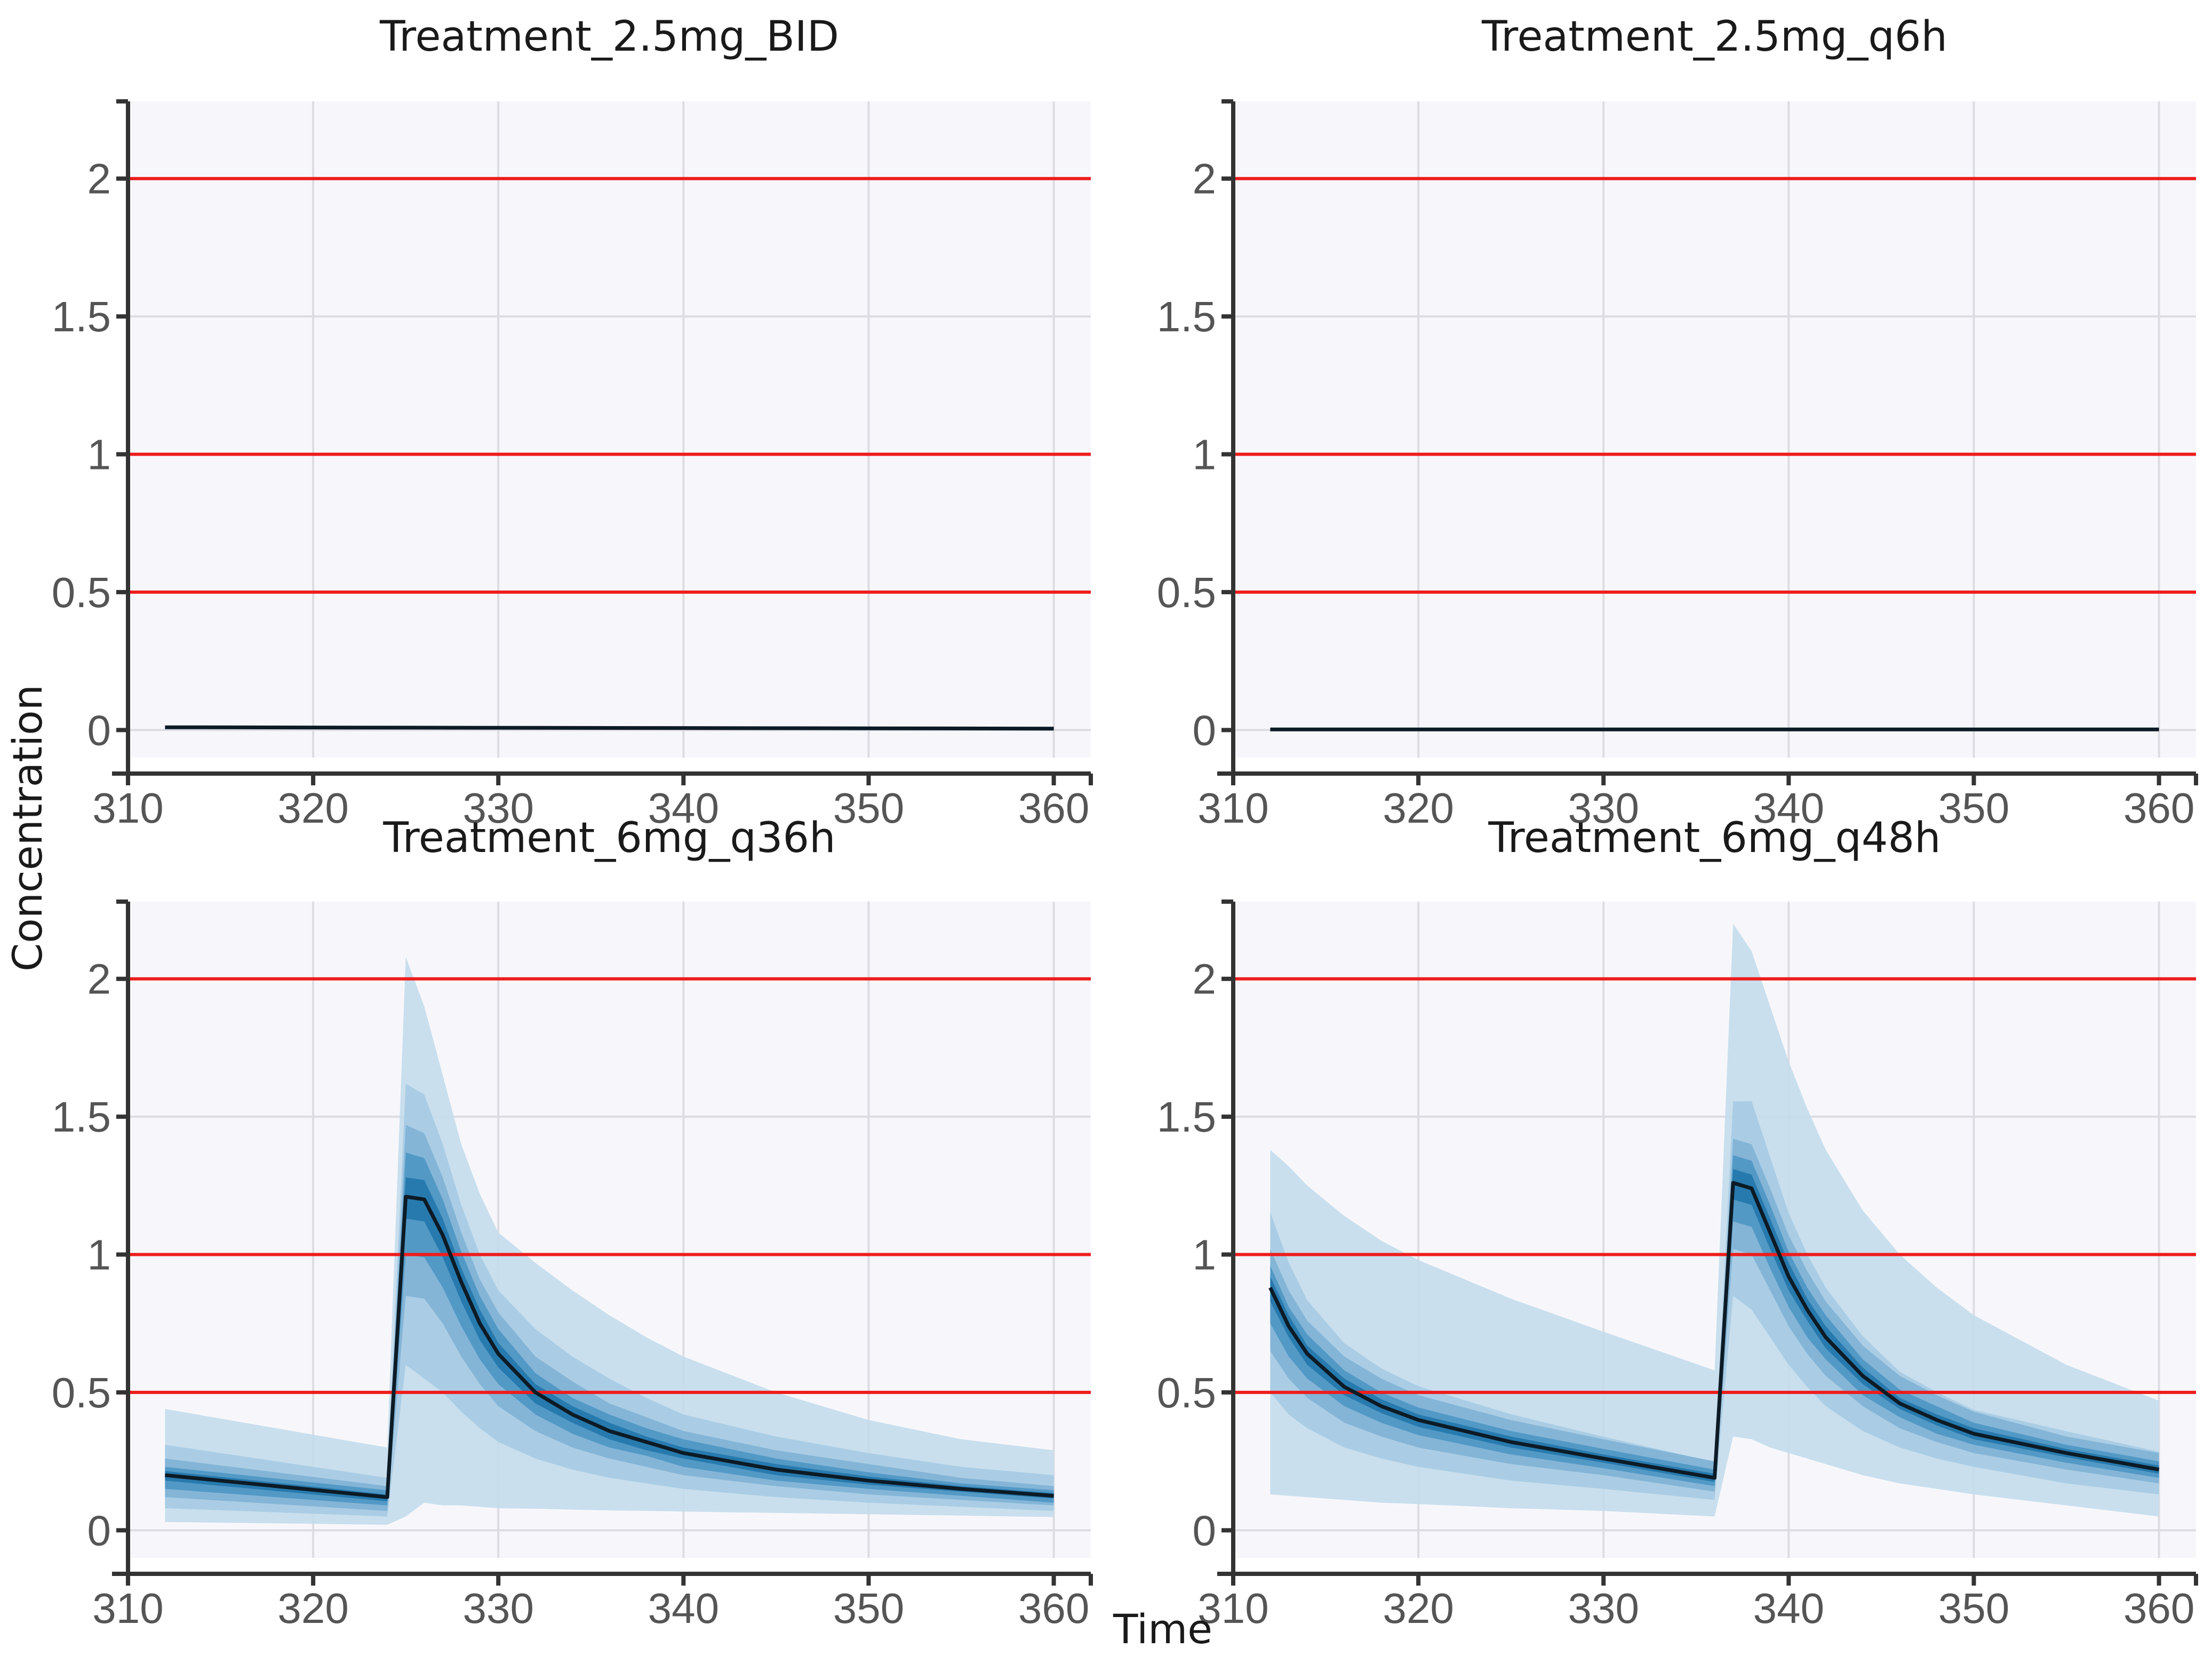 This screenshot has height=1656, width=2212. Describe the element at coordinates (1162, 1629) in the screenshot. I see `x-axis-title: Time` at that location.